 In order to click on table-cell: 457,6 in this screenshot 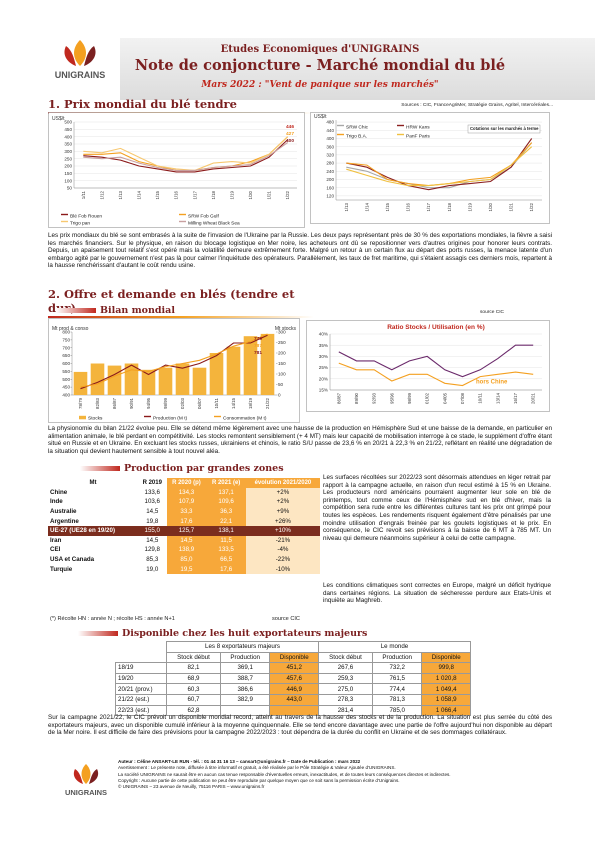, I will do `click(294, 678)`.